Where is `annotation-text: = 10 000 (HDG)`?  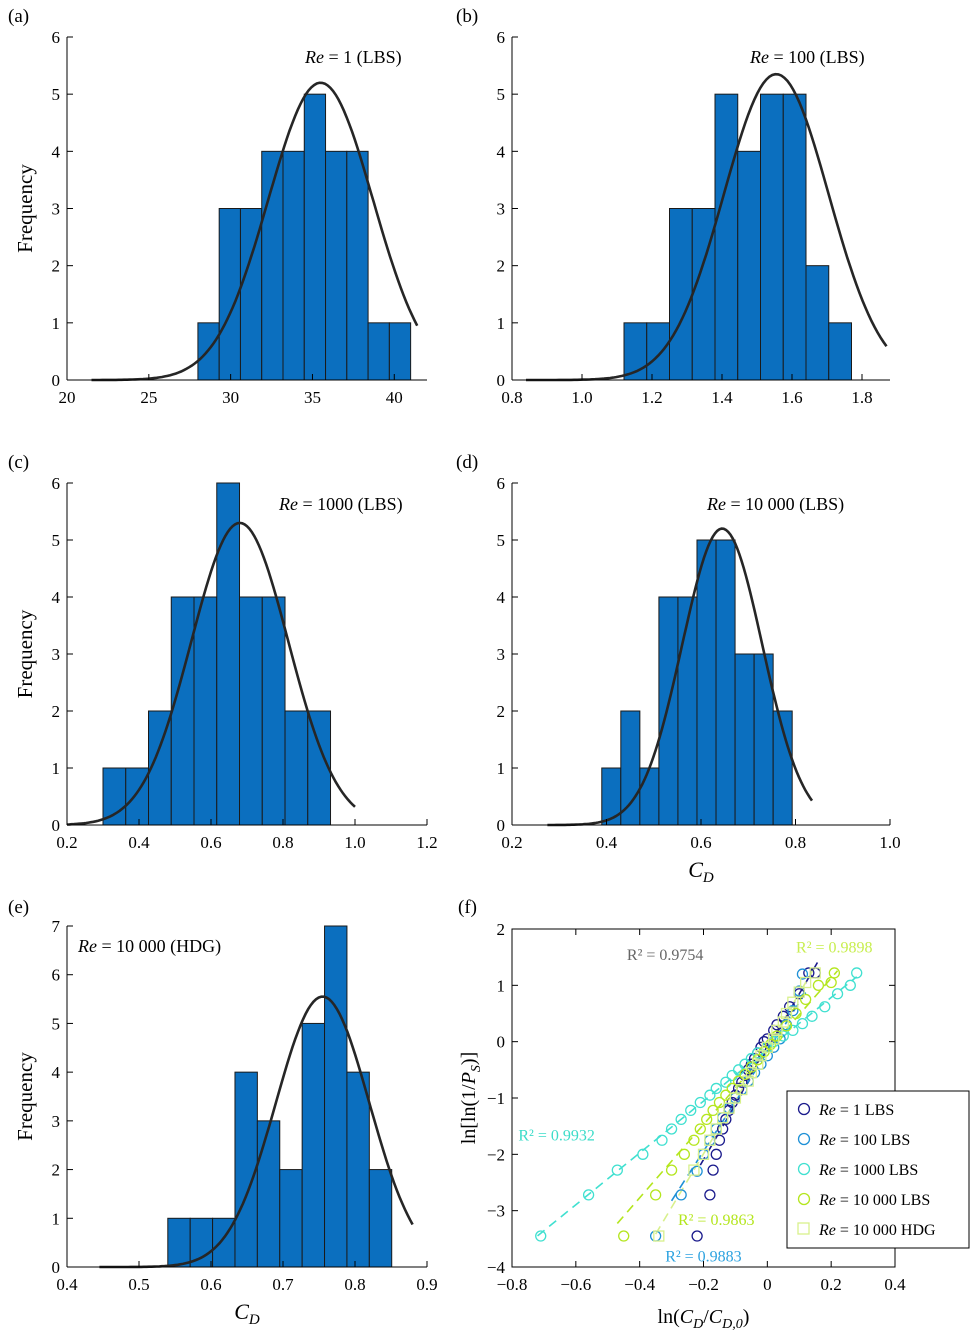 annotation-text: = 10 000 (HDG) is located at coordinates (159, 946).